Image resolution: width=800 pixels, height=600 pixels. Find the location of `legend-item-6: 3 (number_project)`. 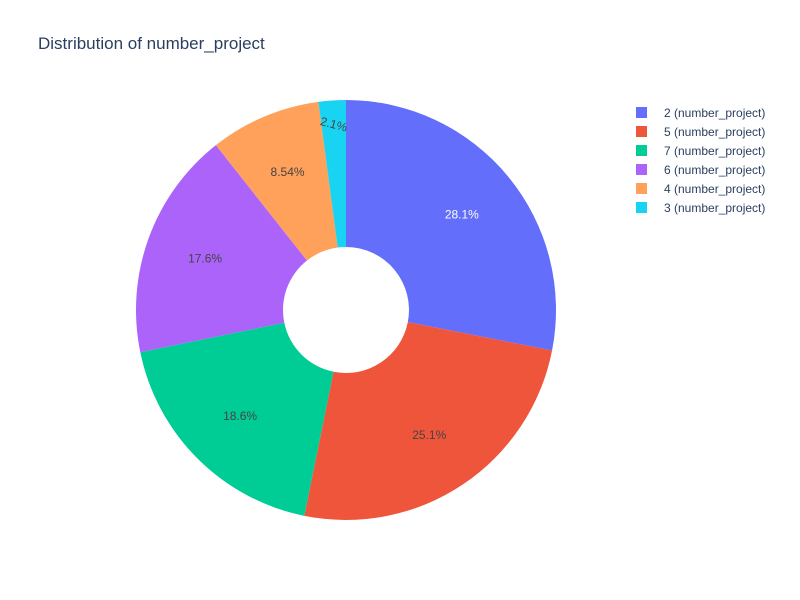

legend-item-6: 3 (number_project) is located at coordinates (699, 207).